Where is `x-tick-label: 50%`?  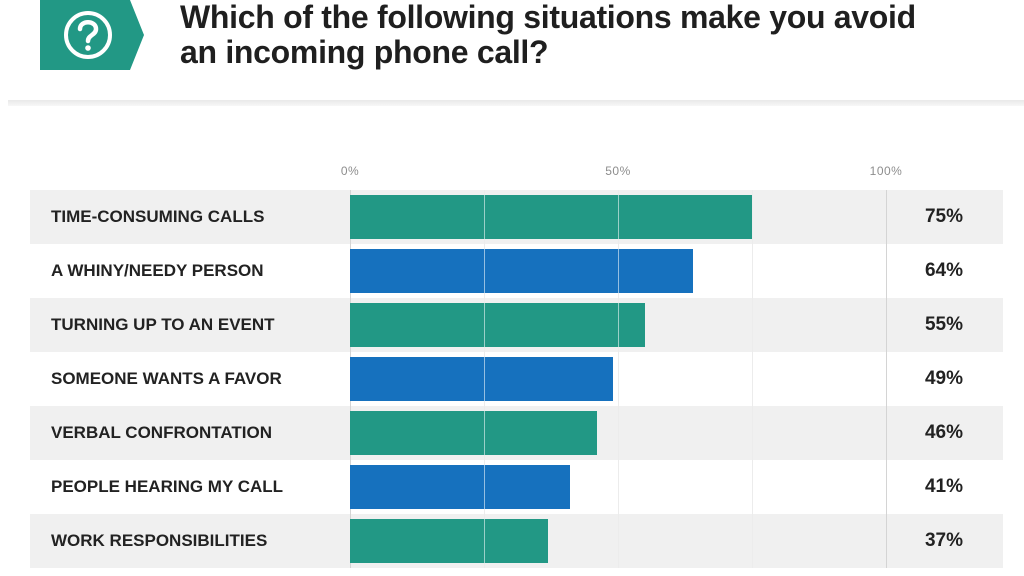
x-tick-label: 50% is located at coordinates (618, 171).